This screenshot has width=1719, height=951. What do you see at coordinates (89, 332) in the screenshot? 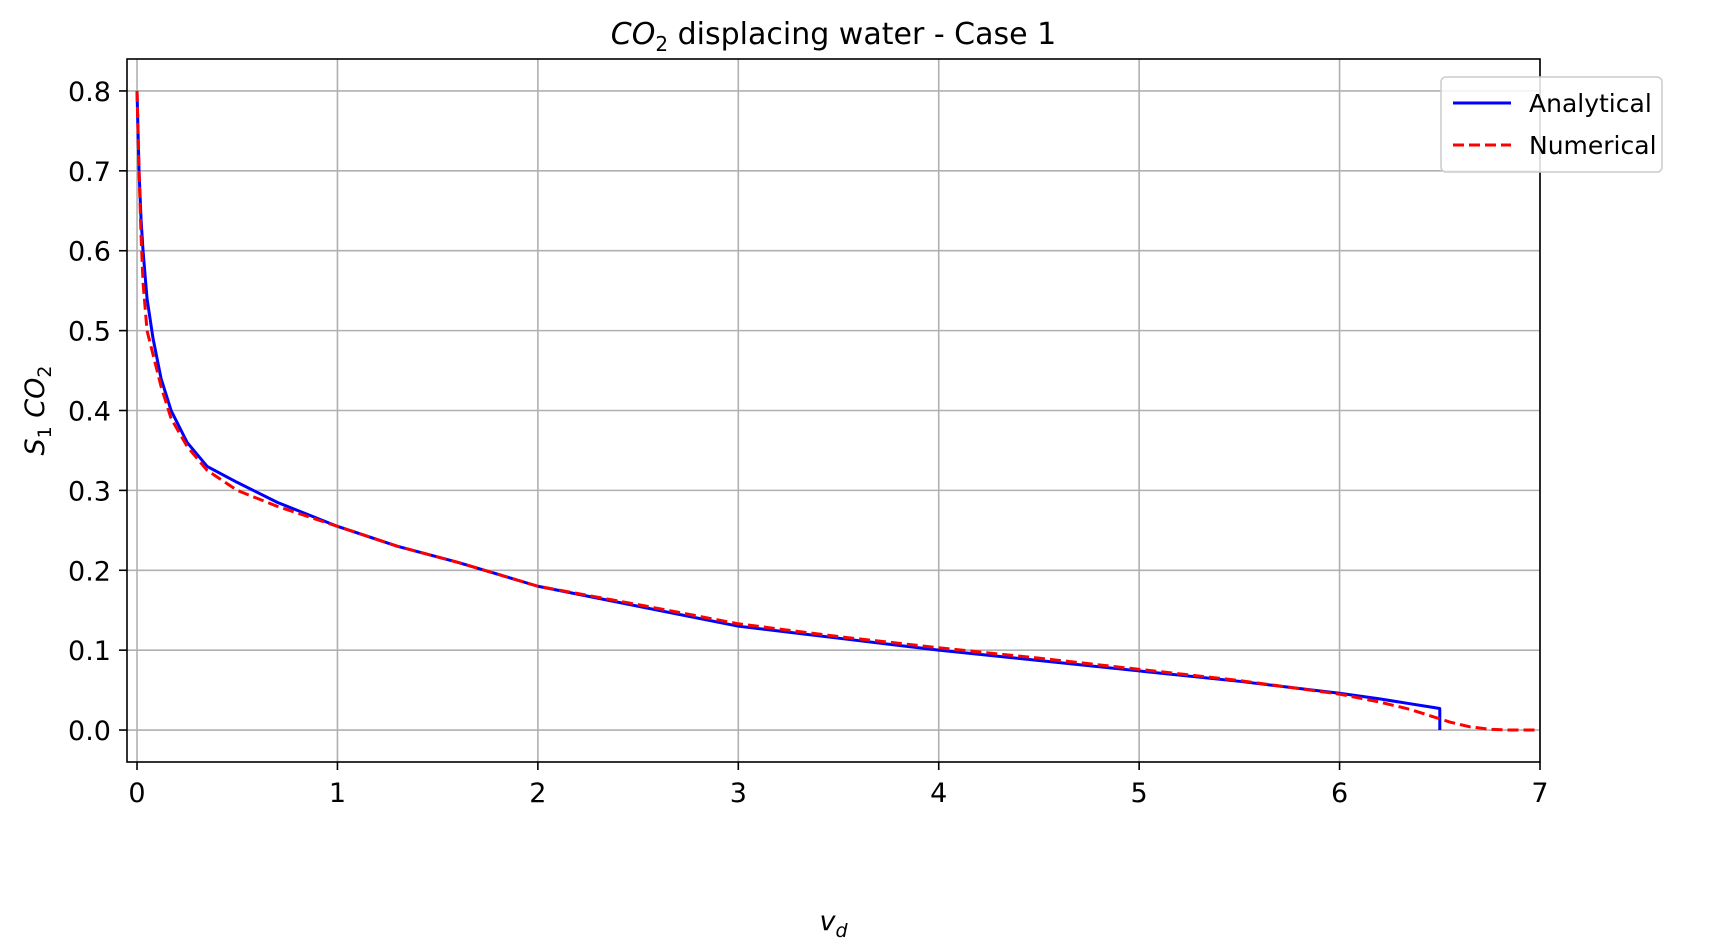
I see `y-tick-label: 0.5` at bounding box center [89, 332].